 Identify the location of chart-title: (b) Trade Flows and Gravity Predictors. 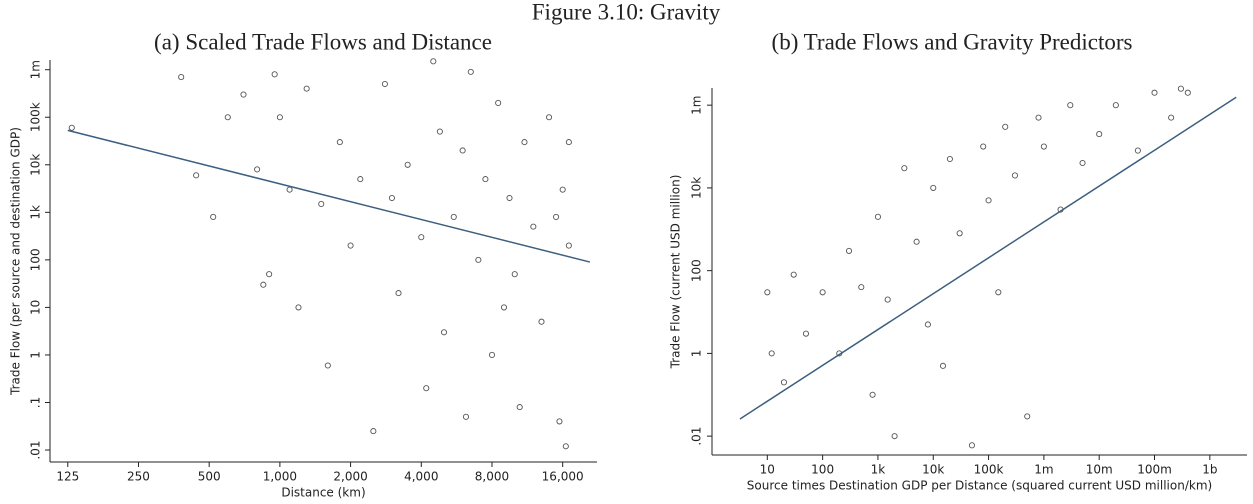
(952, 41).